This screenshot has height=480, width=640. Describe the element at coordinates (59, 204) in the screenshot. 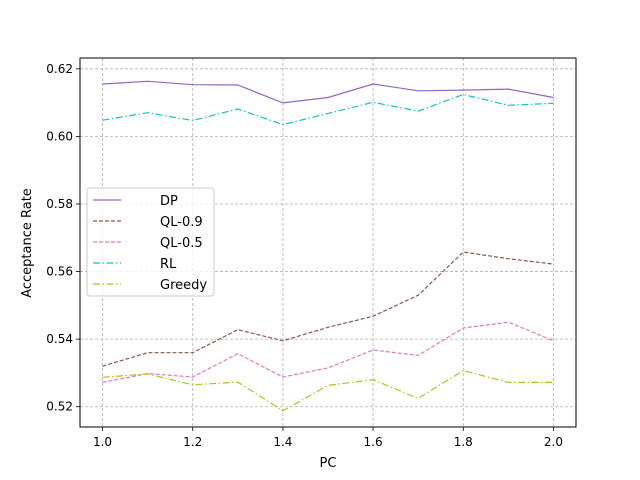

I see `y-tick-label: 0.58` at that location.